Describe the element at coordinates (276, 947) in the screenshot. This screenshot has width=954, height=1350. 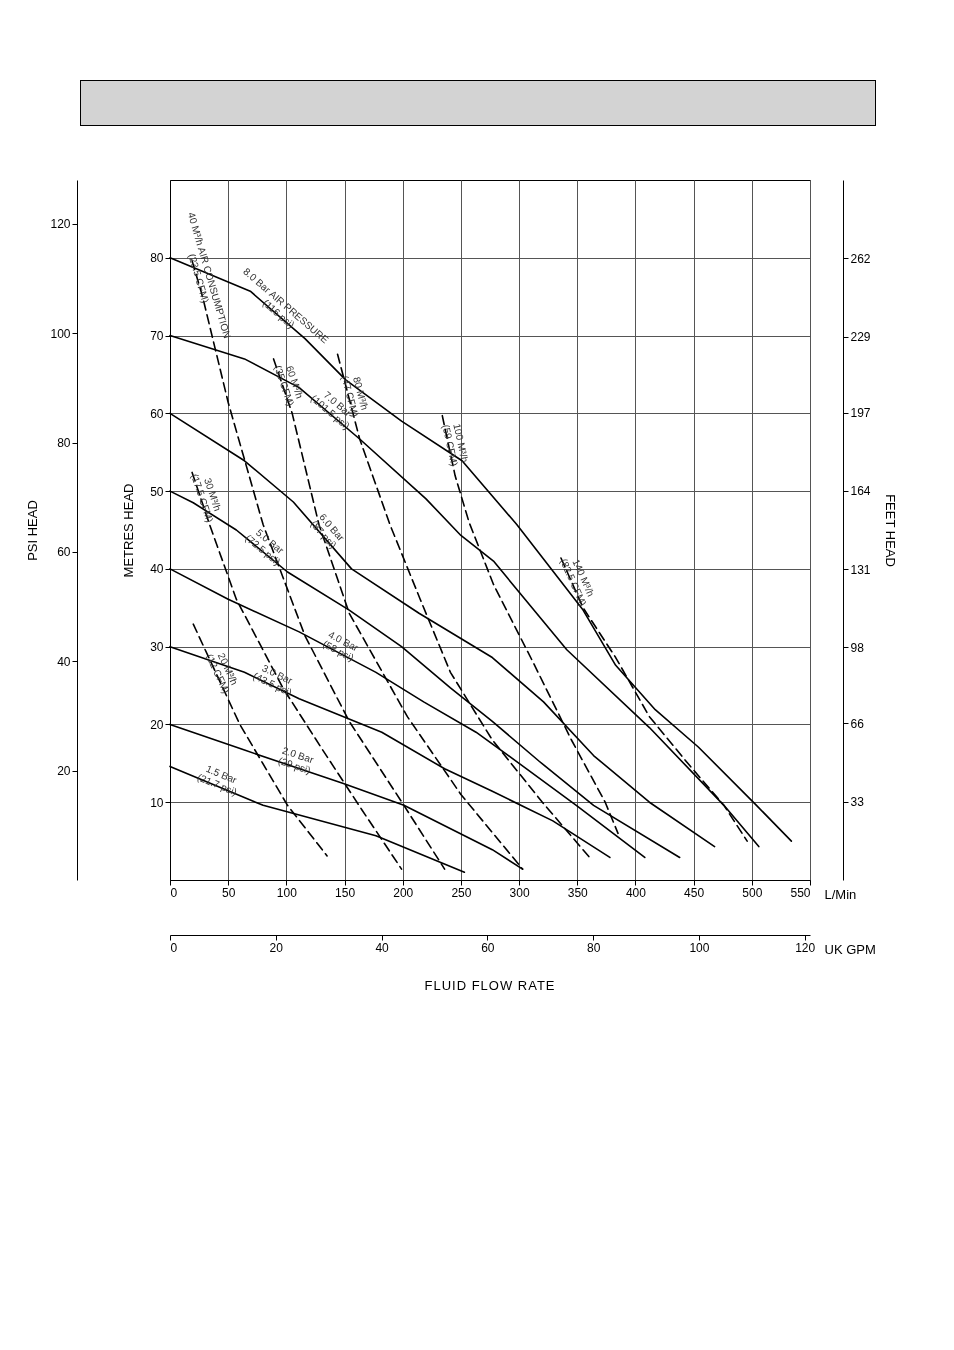
I see `x2-tick-label: 20` at that location.